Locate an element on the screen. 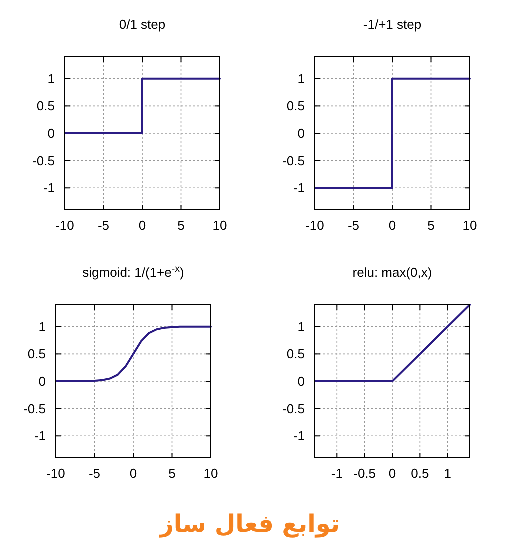 The image size is (528, 560). x-tick-label: 0.5 is located at coordinates (420, 473).